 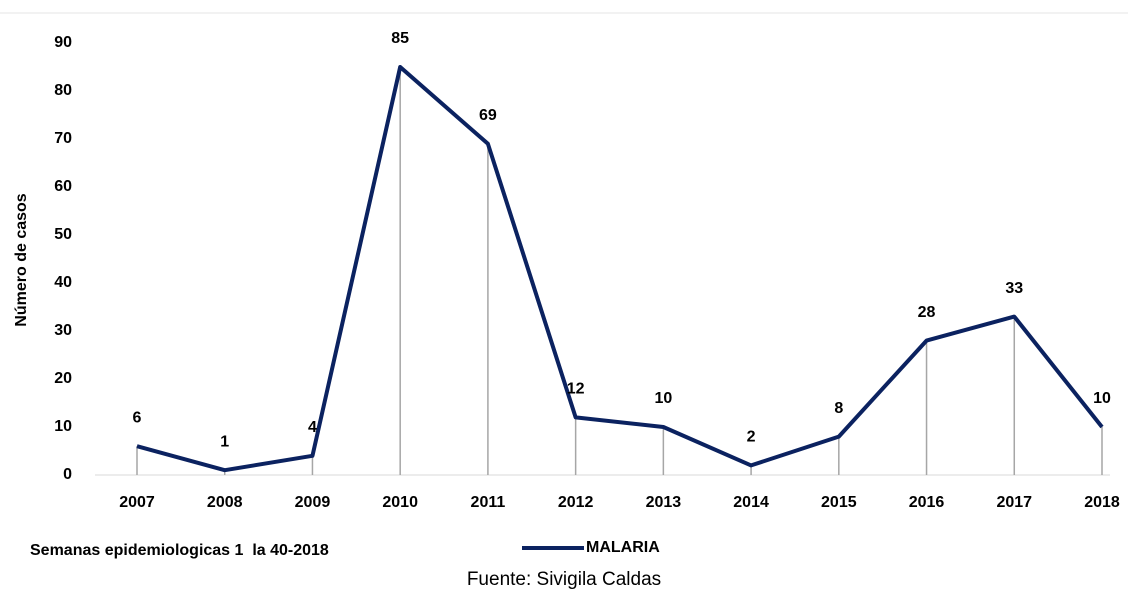 What do you see at coordinates (63, 186) in the screenshot?
I see `y-tick-label: 60` at bounding box center [63, 186].